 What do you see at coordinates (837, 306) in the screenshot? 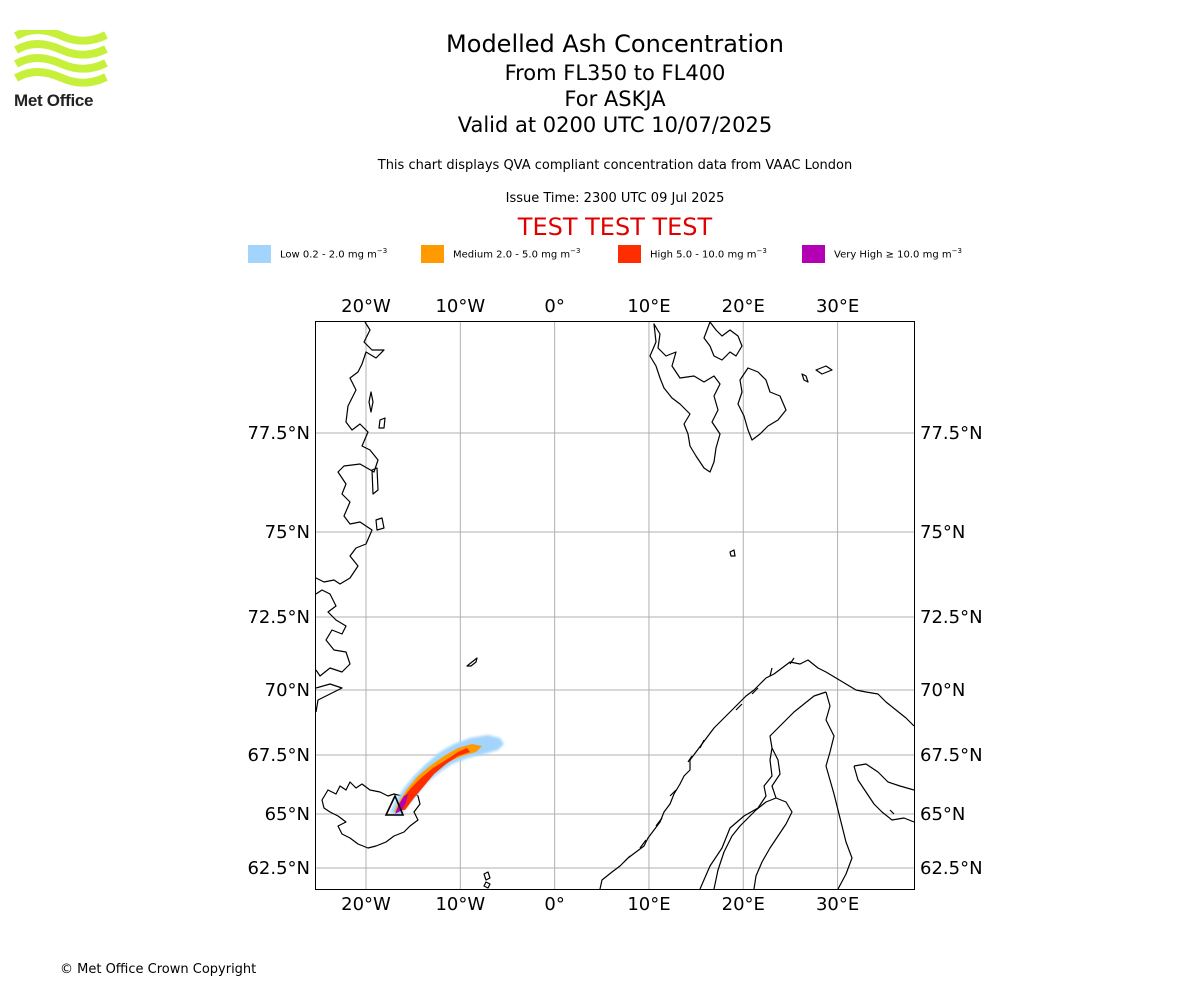
I see `lon-label-top: 30°E` at bounding box center [837, 306].